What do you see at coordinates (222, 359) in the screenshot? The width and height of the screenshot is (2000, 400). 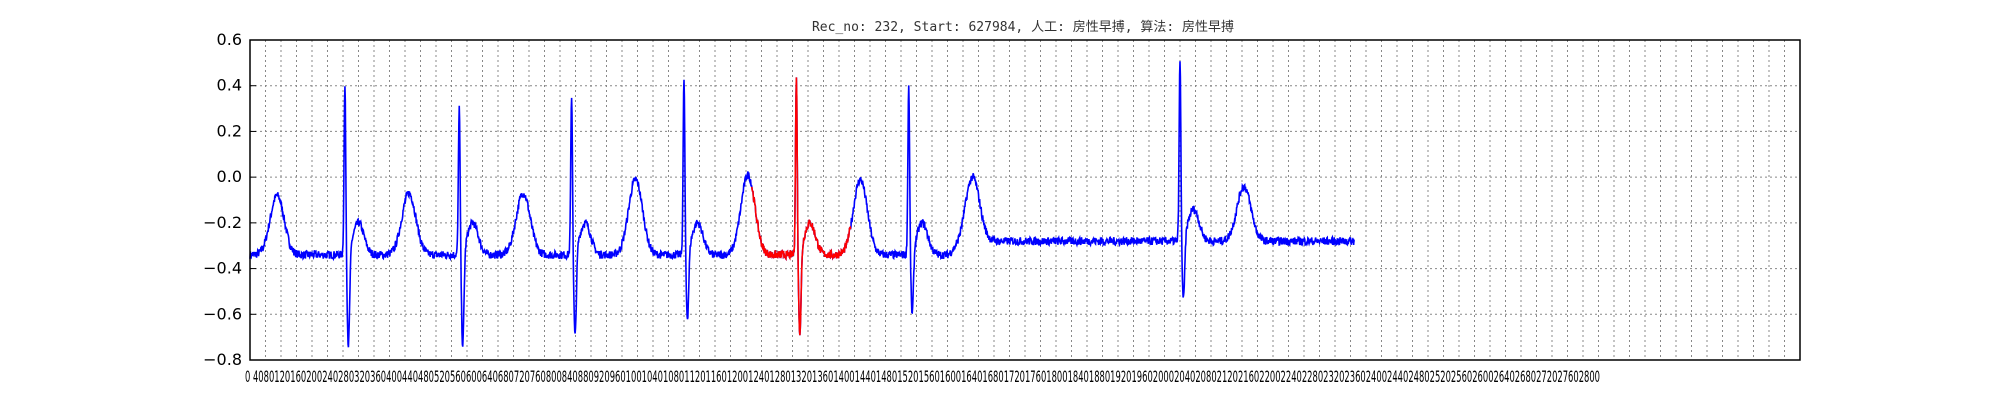 I see `y-tick-label: −0.8` at bounding box center [222, 359].